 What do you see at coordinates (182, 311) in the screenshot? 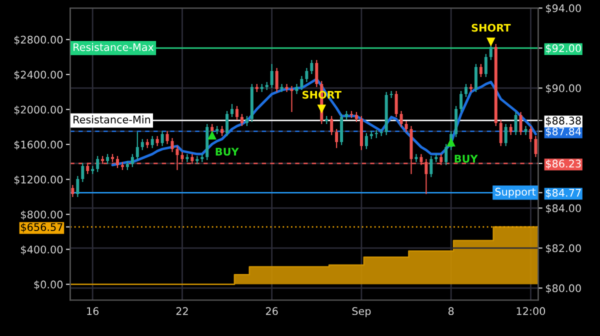
I see `x-tick-label: 22` at bounding box center [182, 311].